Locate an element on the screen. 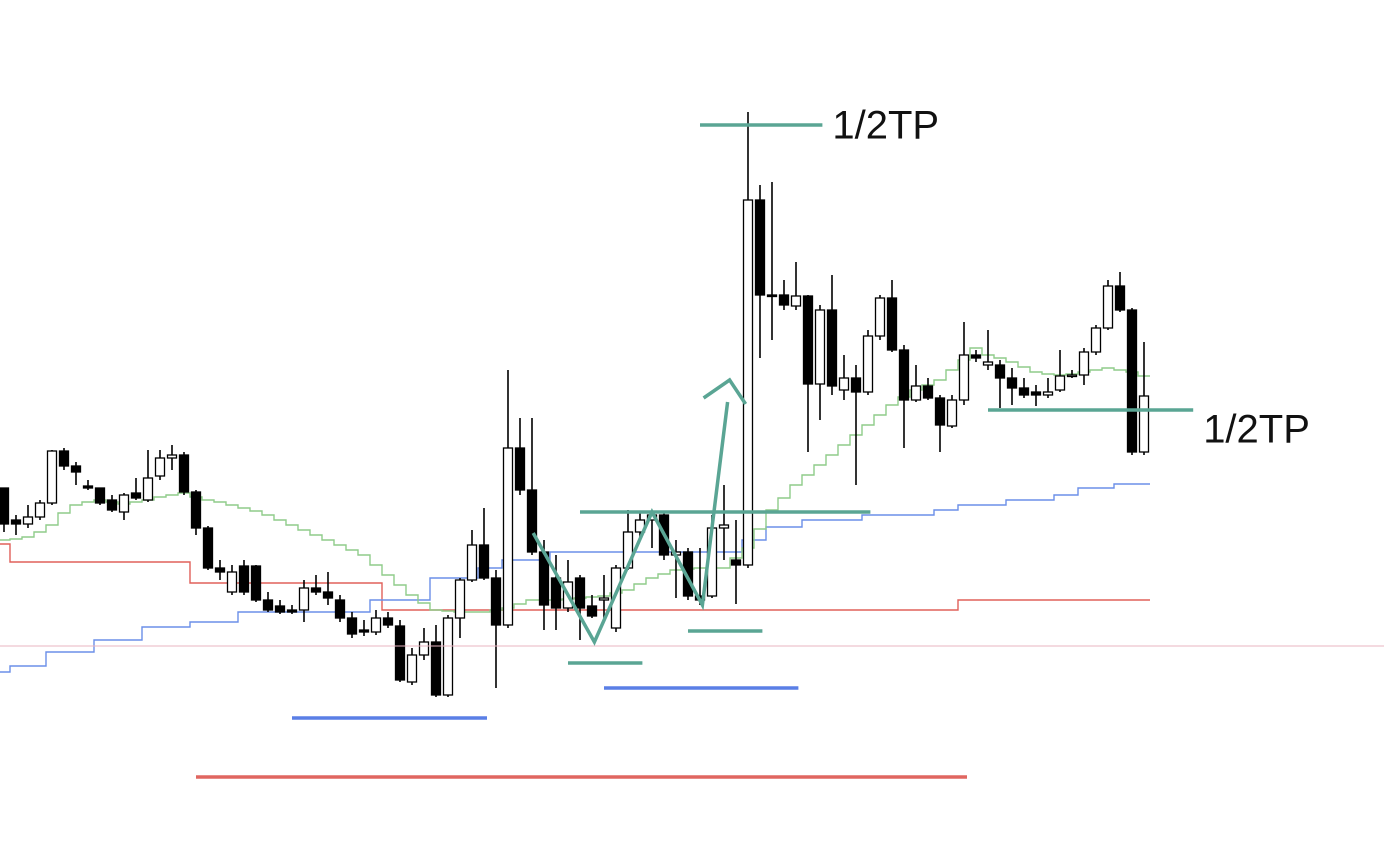  indicator-line is located at coordinates (575, 577).